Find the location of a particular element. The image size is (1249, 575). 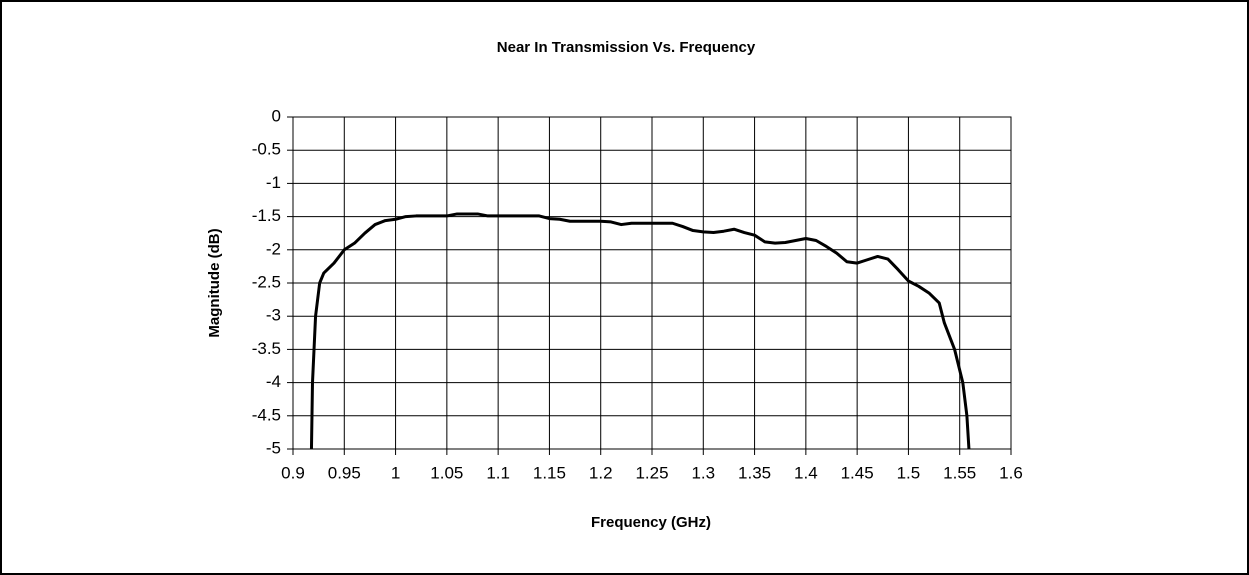

x-tick-label: 1.5 is located at coordinates (909, 472).